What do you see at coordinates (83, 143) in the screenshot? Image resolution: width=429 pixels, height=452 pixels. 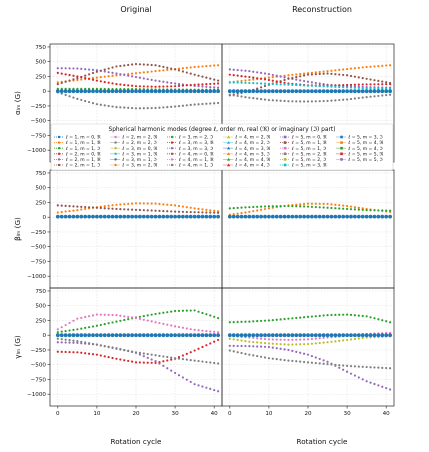 I see `legend-label: ℓ = 1, m = 1, ℜ` at bounding box center [83, 143].